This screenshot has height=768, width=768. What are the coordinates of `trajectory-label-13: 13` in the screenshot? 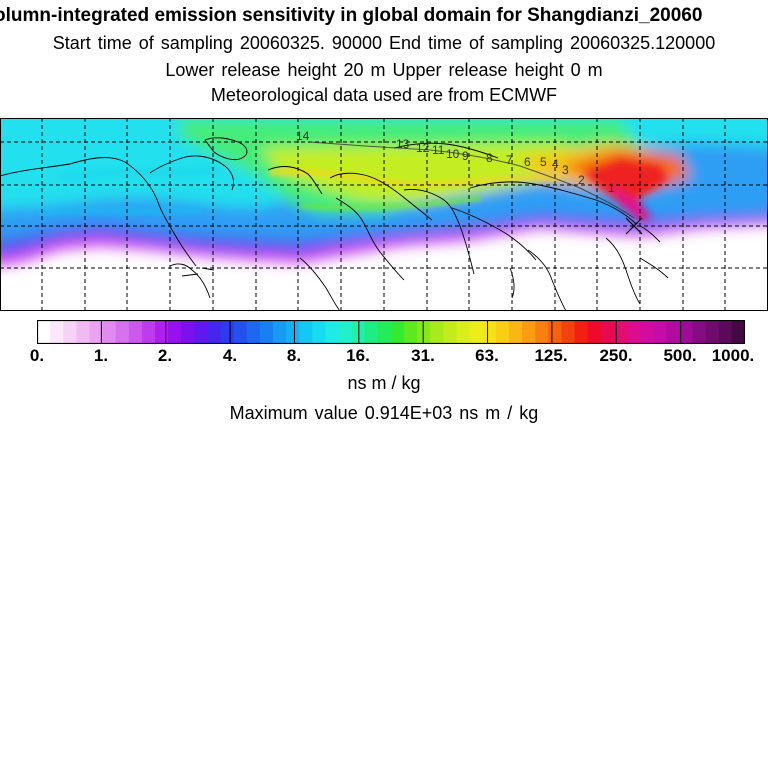 It's located at (403, 144).